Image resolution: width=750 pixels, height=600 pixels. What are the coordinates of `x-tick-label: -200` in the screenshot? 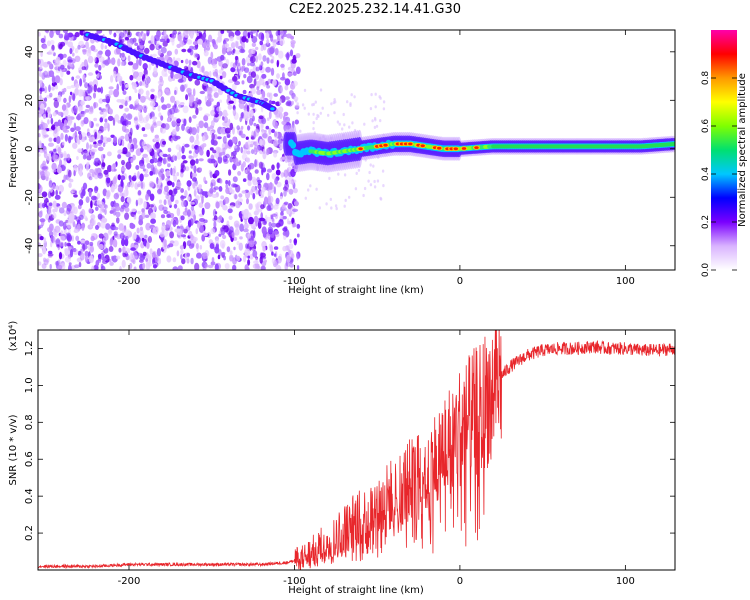 It's located at (129, 581).